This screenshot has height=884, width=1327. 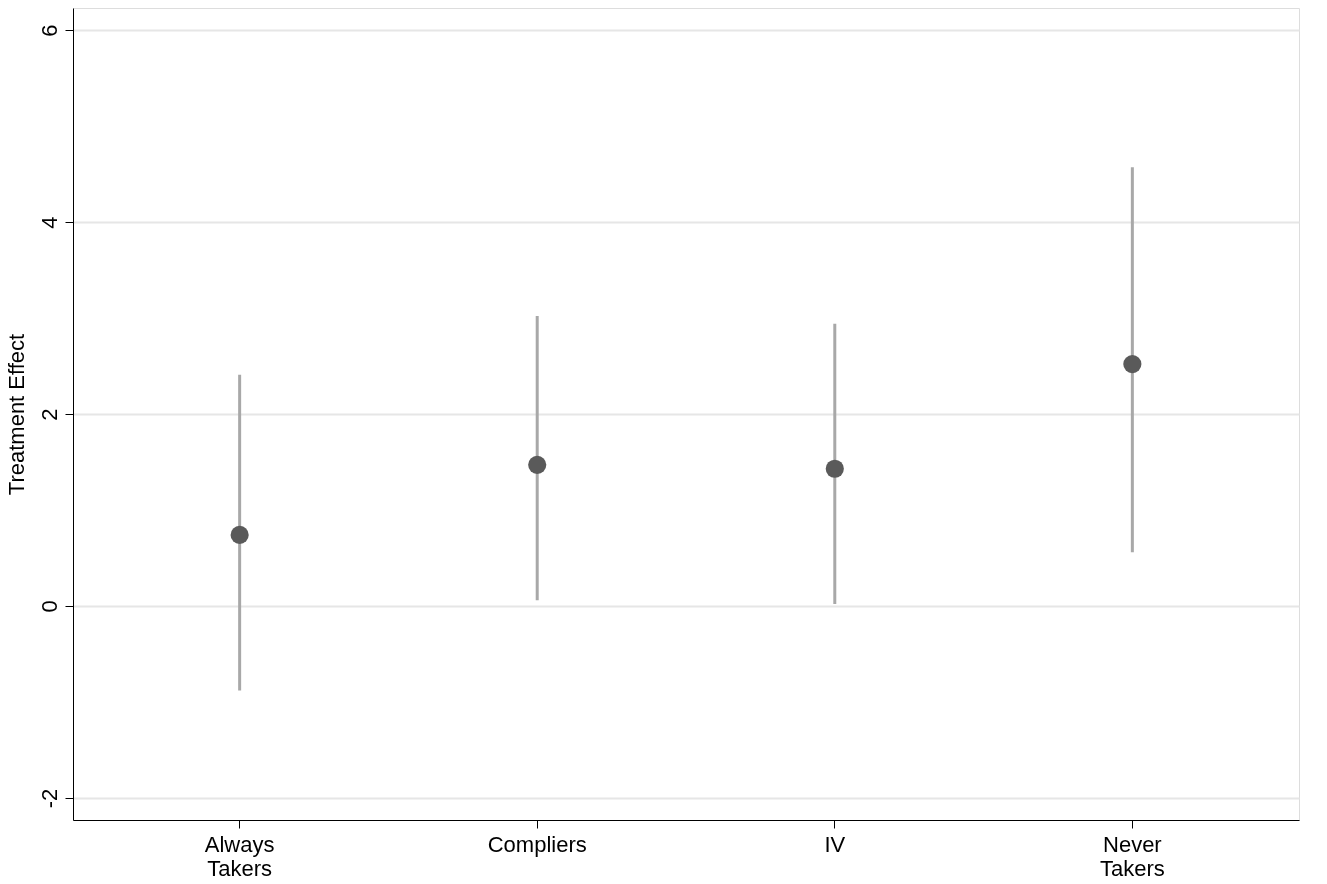 What do you see at coordinates (239, 856) in the screenshot?
I see `x-tick-label: Always Takers` at bounding box center [239, 856].